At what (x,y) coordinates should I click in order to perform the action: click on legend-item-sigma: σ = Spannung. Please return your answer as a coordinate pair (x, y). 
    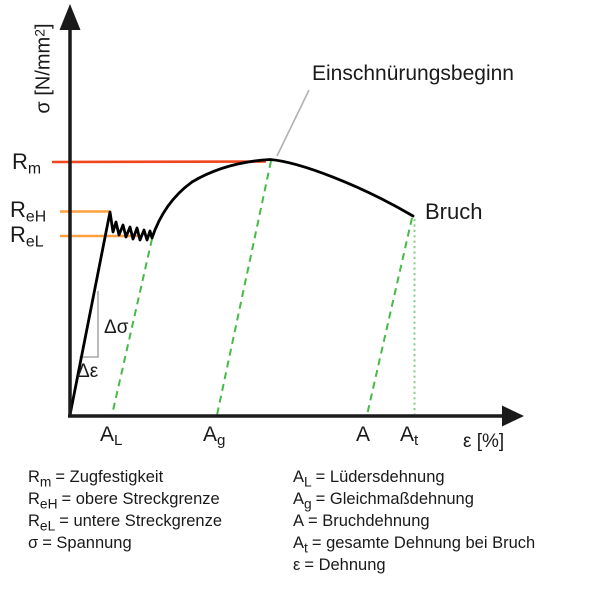
    Looking at the image, I should click on (125, 543).